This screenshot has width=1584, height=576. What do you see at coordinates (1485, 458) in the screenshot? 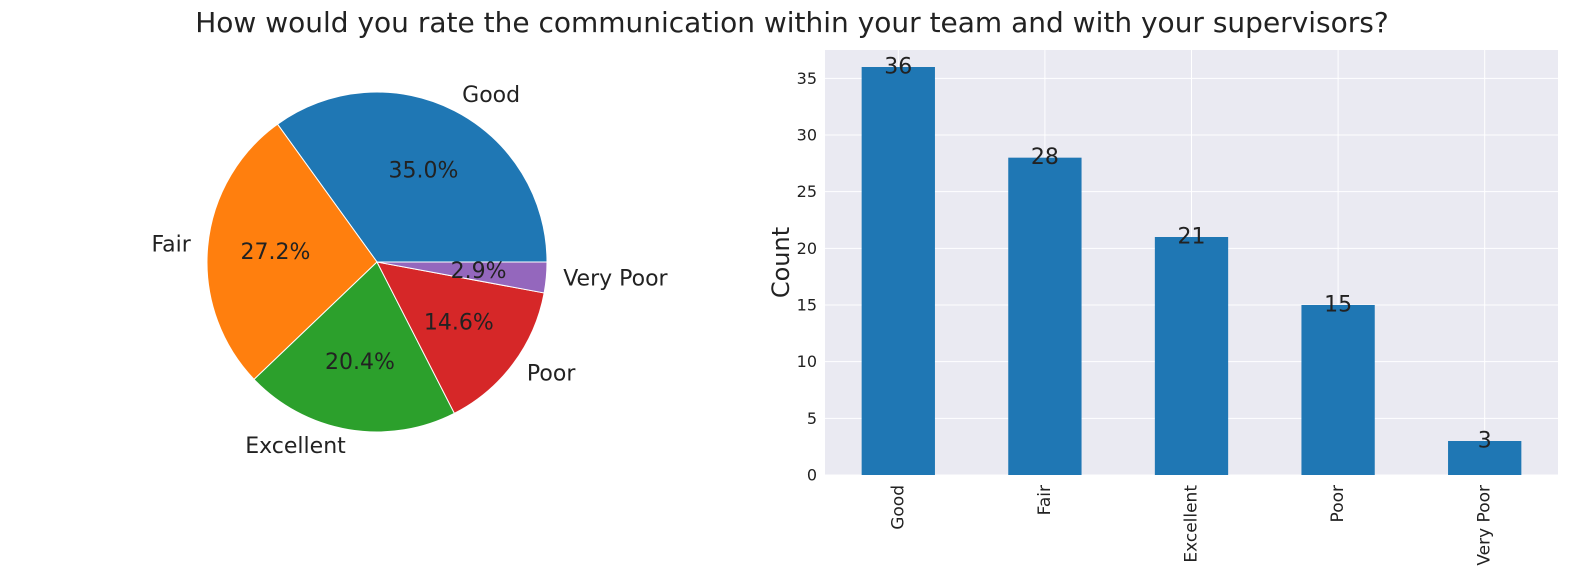
I see `bar-very-poor` at bounding box center [1485, 458].